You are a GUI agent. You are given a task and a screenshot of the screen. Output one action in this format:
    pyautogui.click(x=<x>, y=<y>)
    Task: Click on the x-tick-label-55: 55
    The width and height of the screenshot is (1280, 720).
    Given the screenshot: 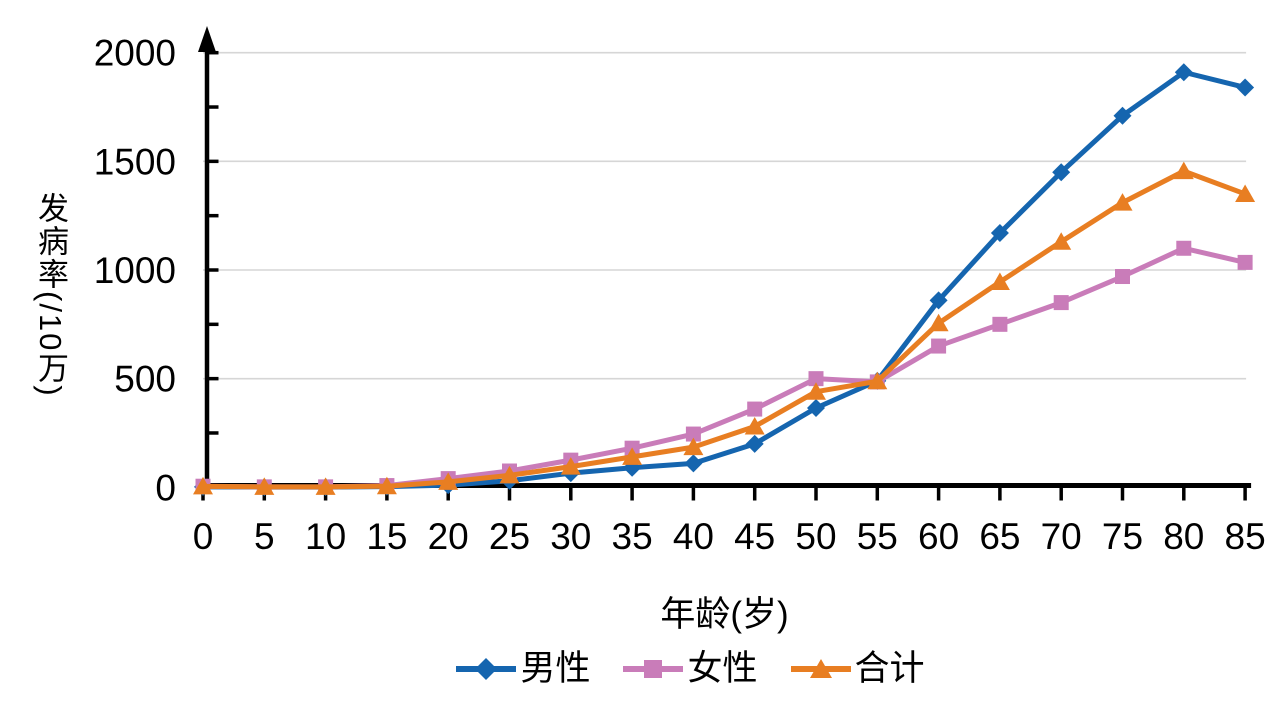 What is the action you would take?
    pyautogui.click(x=877, y=536)
    